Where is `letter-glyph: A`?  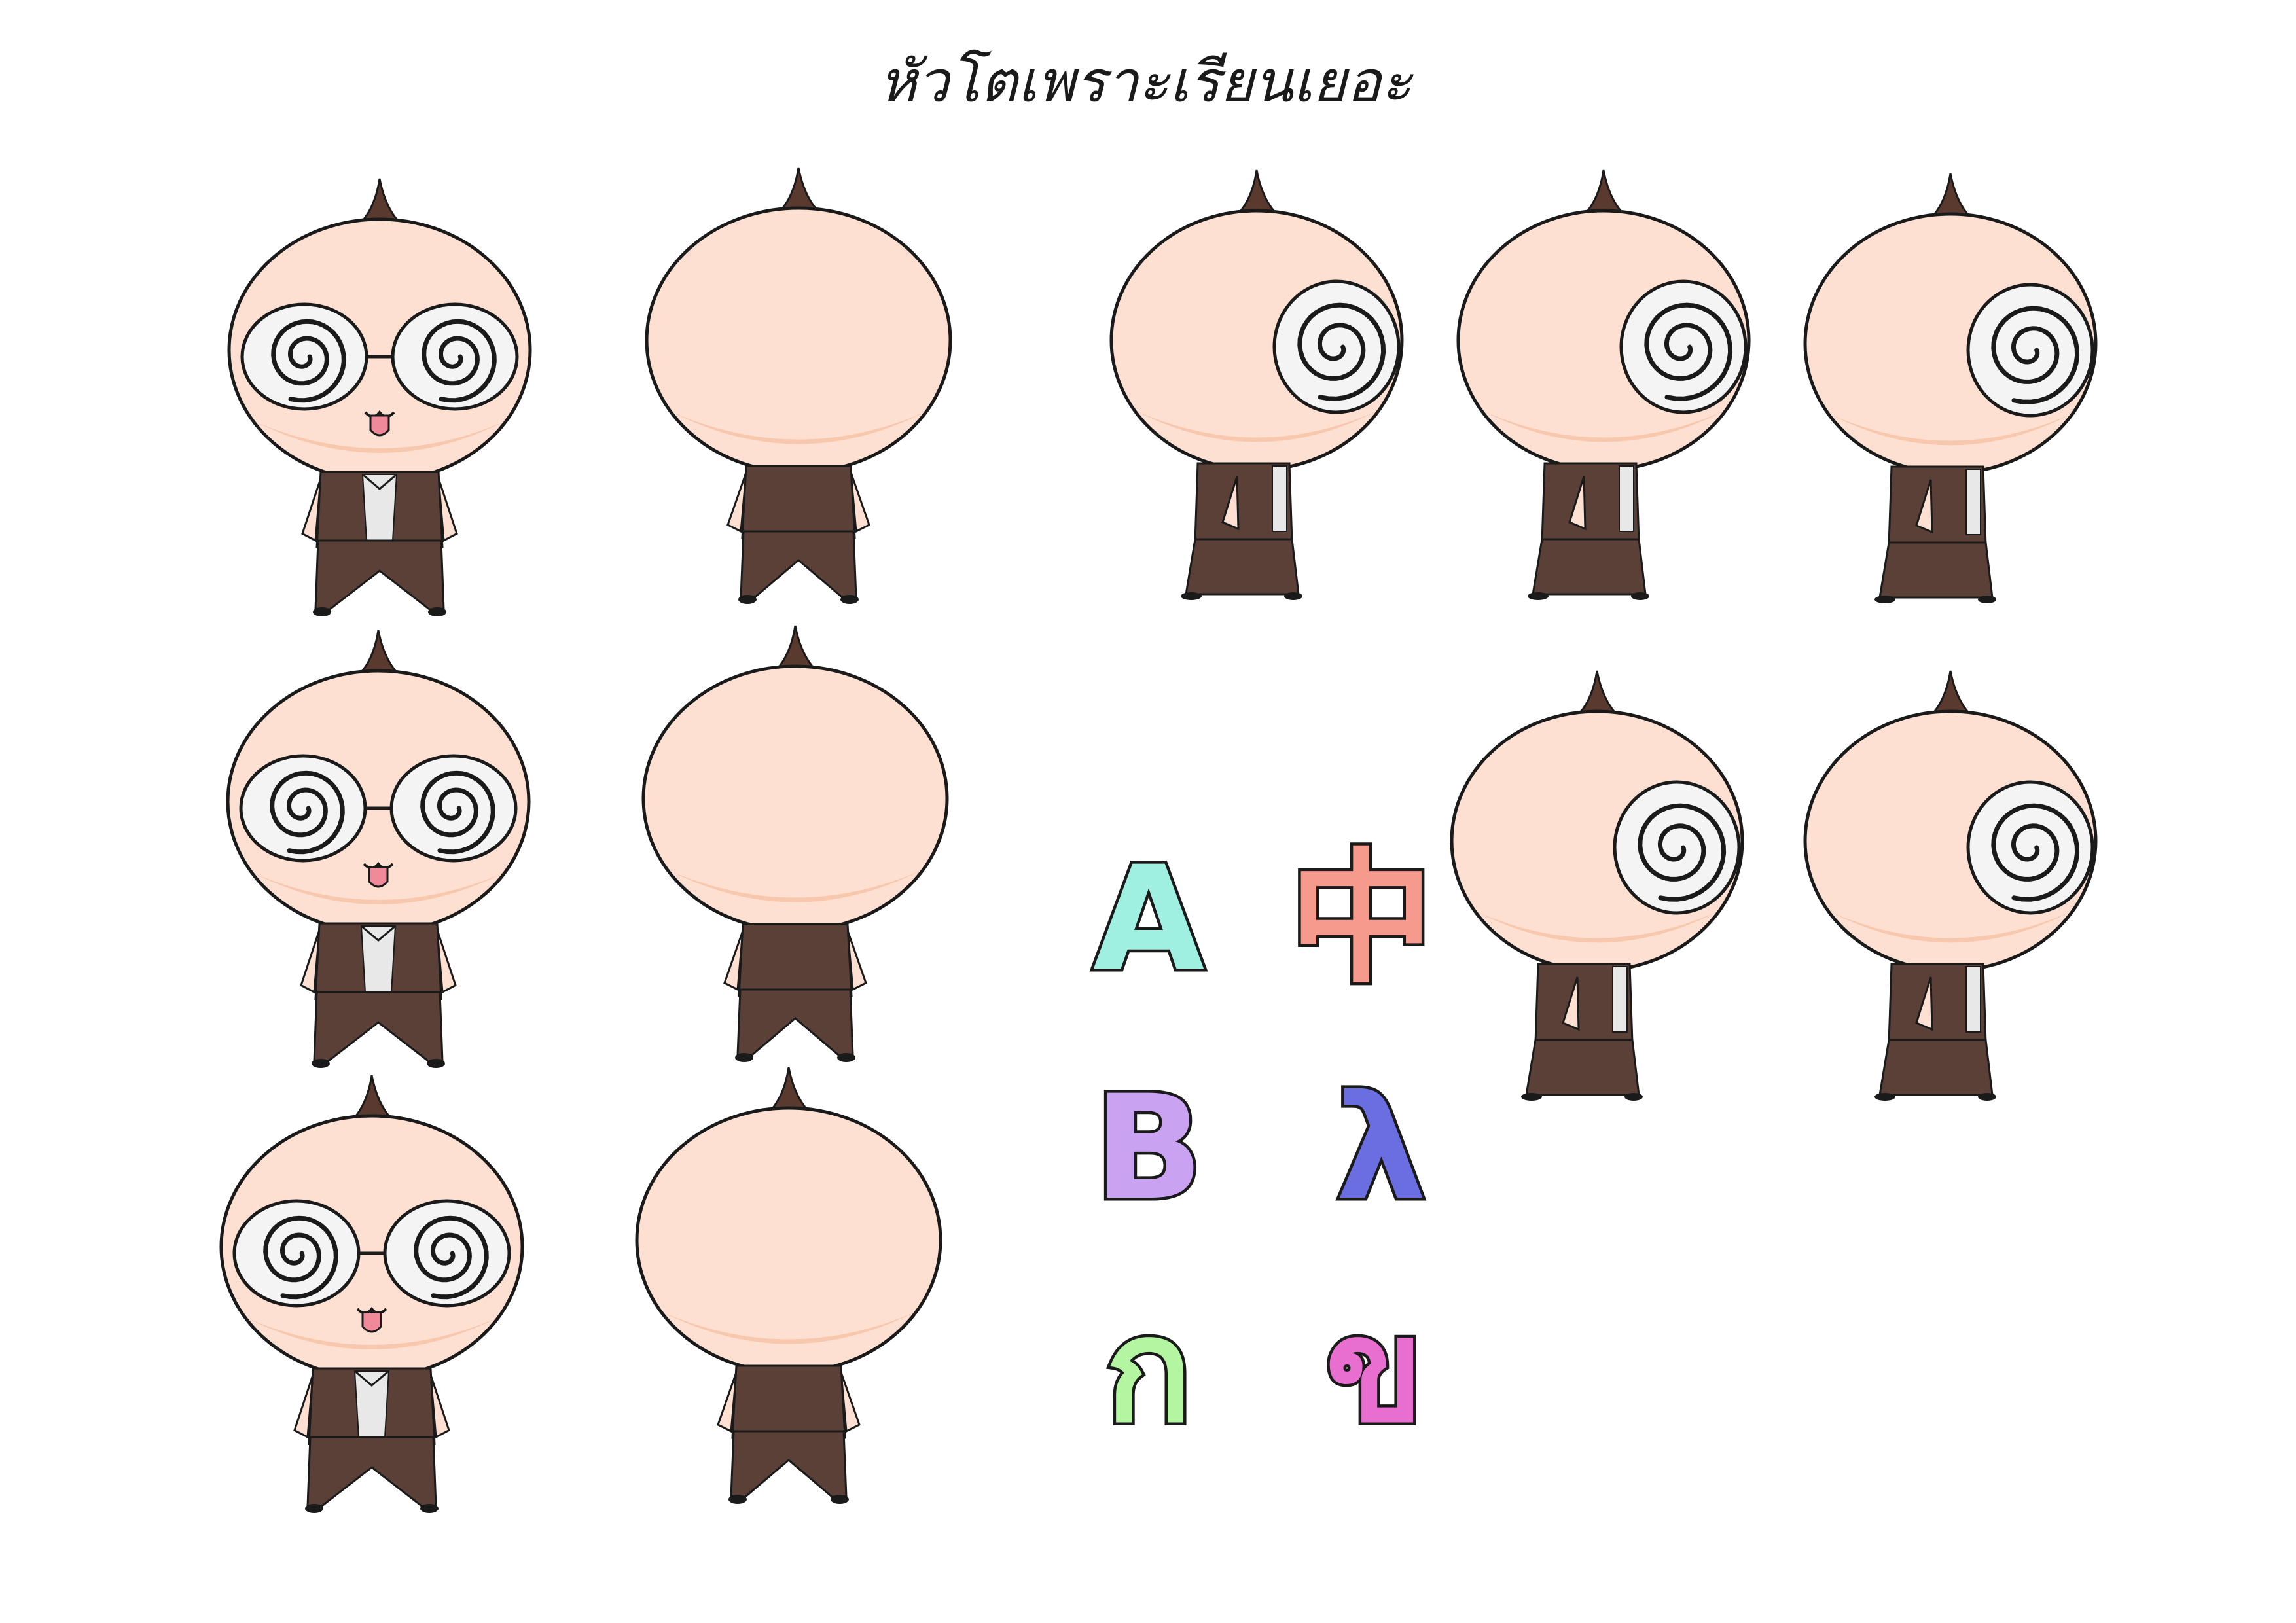
letter-glyph: A is located at coordinates (1148, 919).